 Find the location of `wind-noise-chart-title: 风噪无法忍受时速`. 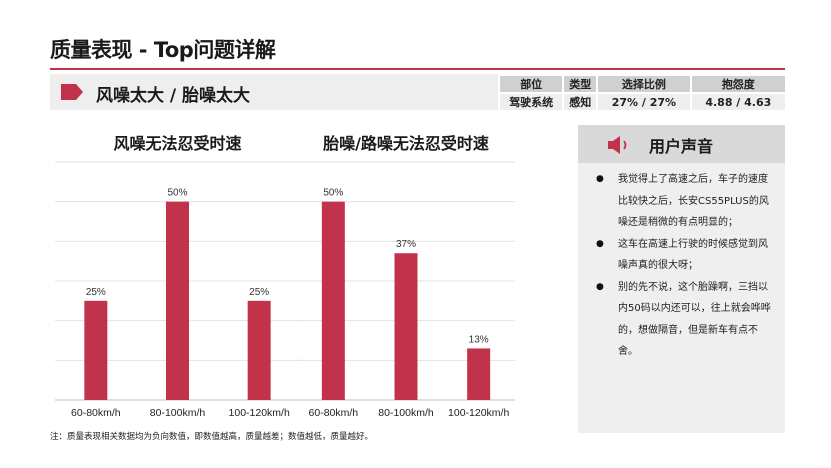

wind-noise-chart-title: 风噪无法忍受时速 is located at coordinates (177, 143).